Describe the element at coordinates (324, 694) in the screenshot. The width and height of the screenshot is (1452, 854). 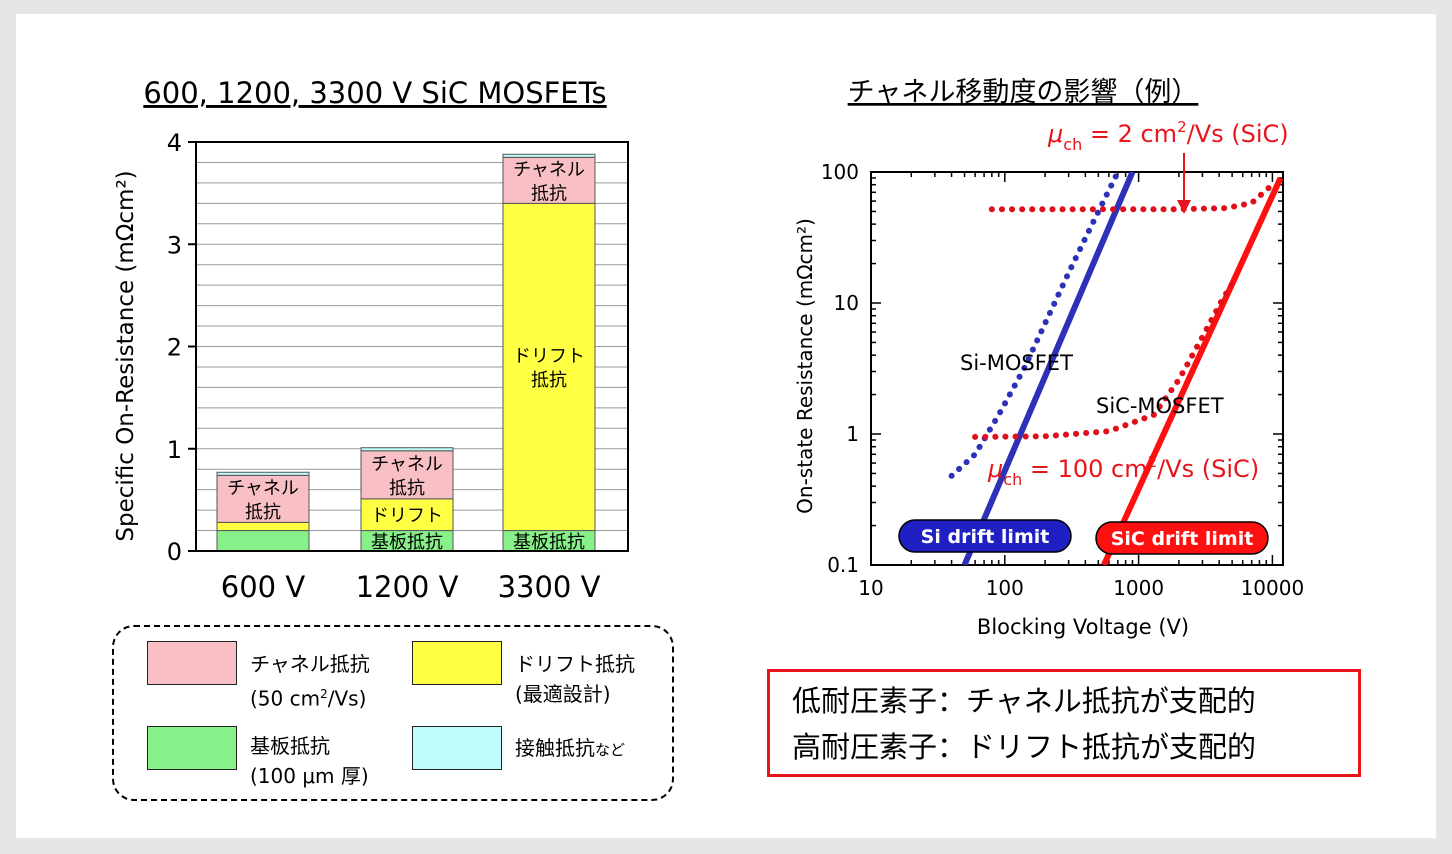
I see `legend-channel-sup: 2` at that location.